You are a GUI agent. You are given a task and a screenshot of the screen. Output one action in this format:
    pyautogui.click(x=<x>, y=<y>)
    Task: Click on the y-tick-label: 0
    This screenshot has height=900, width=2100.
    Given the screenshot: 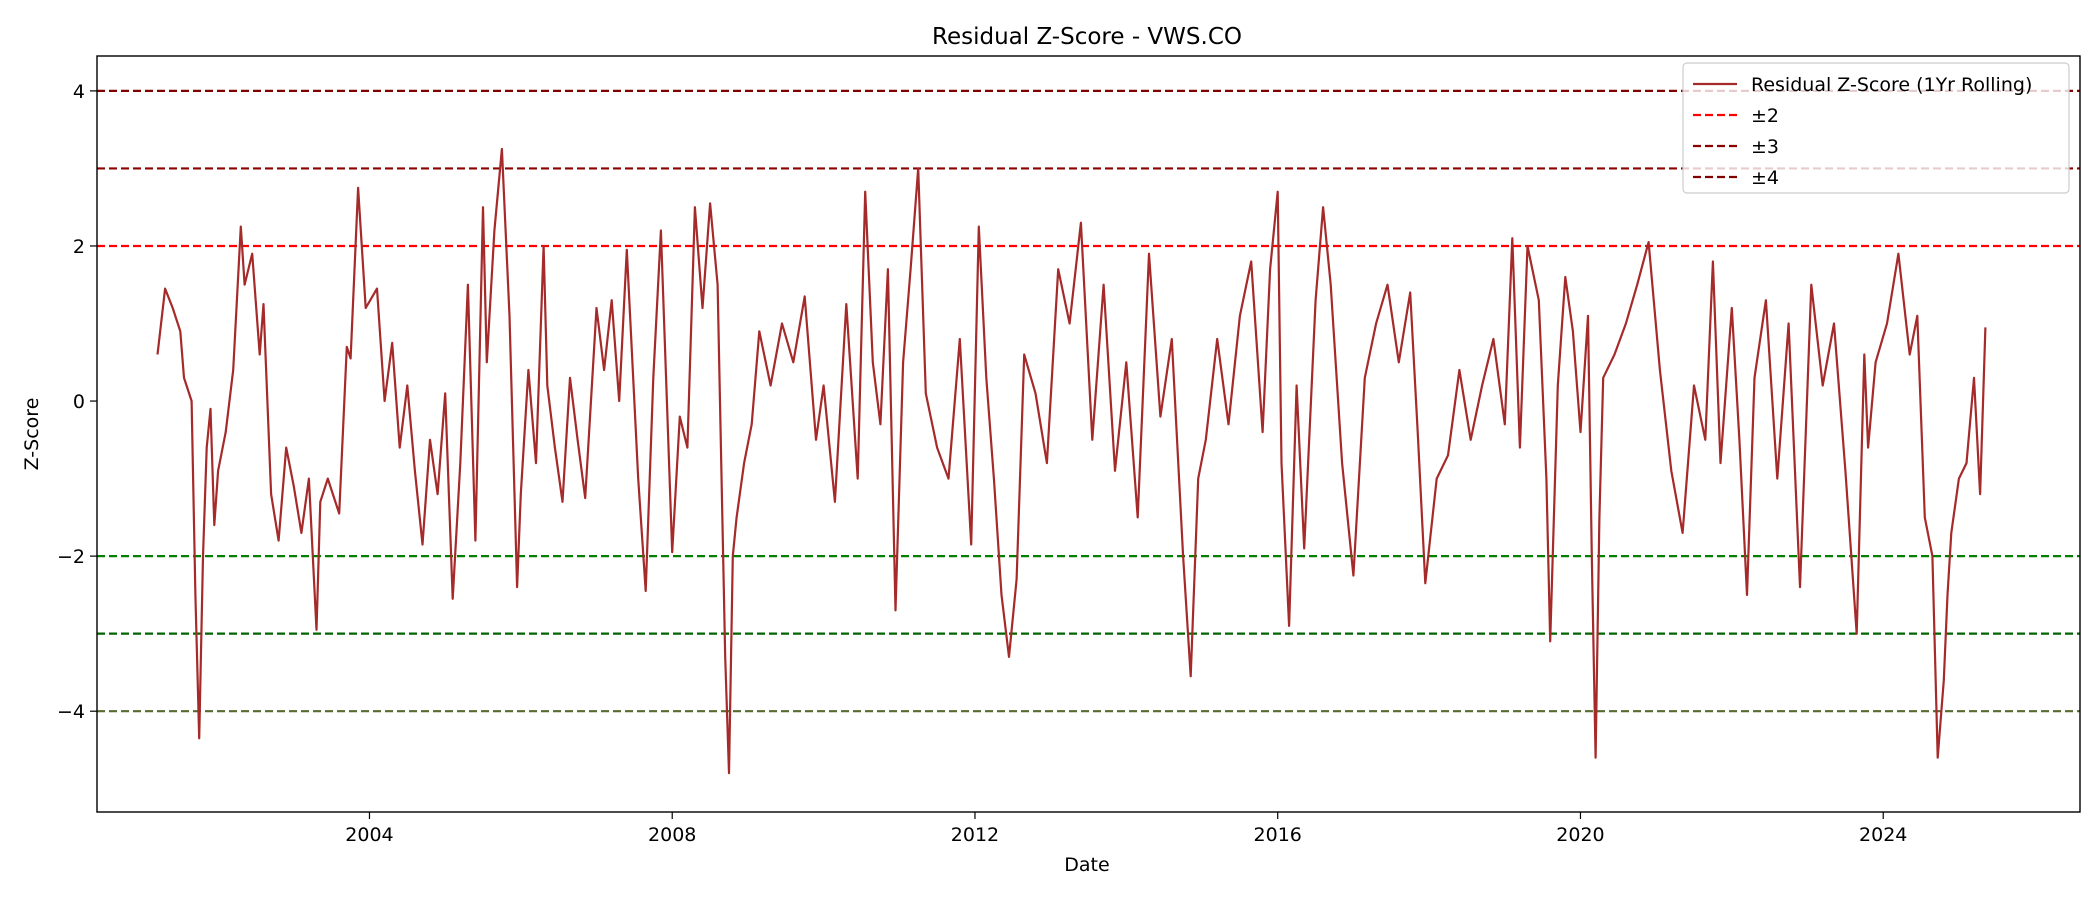 What is the action you would take?
    pyautogui.click(x=79, y=402)
    